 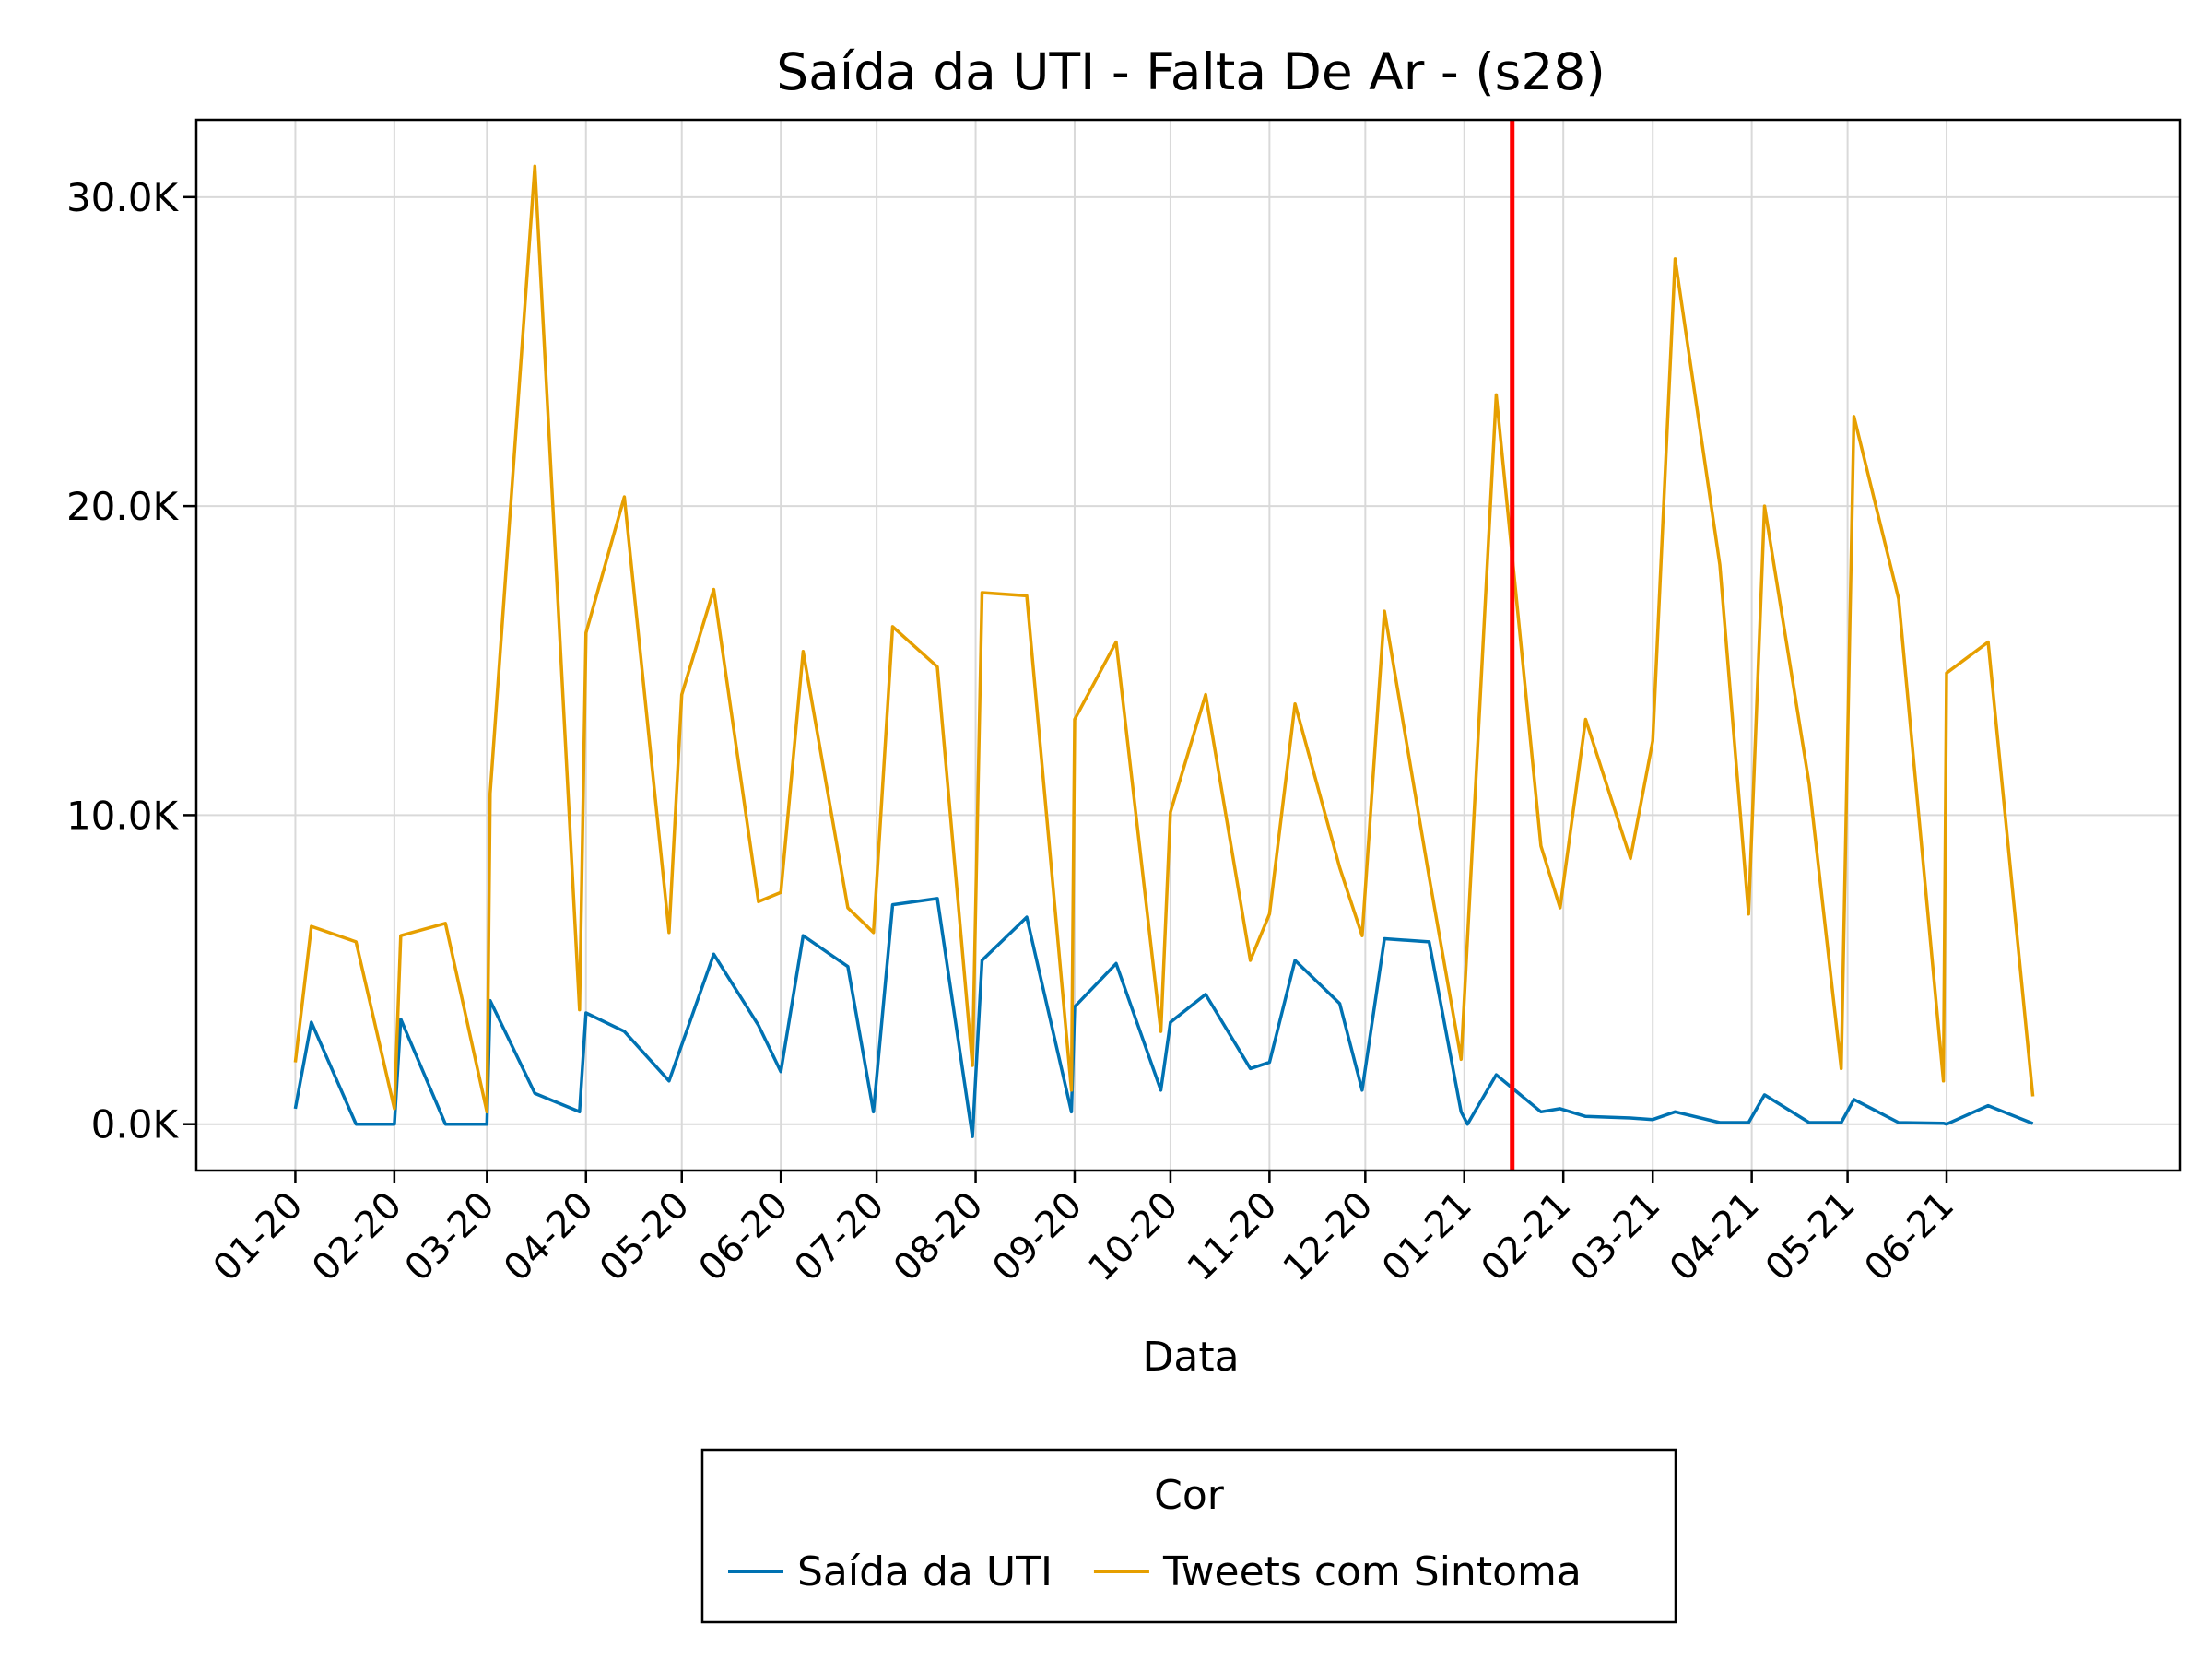 What do you see at coordinates (1191, 71) in the screenshot?
I see `chart-title: Saída da UTI - Falta De Ar - (s28)` at bounding box center [1191, 71].